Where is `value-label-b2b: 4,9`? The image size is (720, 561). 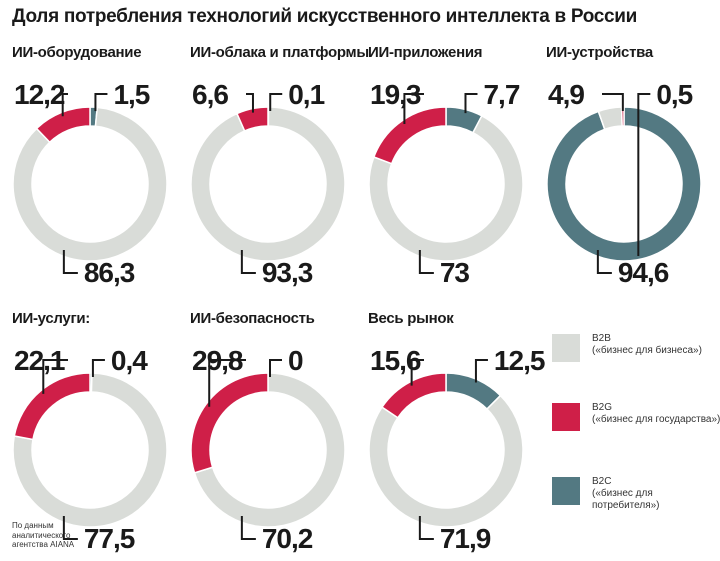 value-label-b2b: 4,9 is located at coordinates (566, 94).